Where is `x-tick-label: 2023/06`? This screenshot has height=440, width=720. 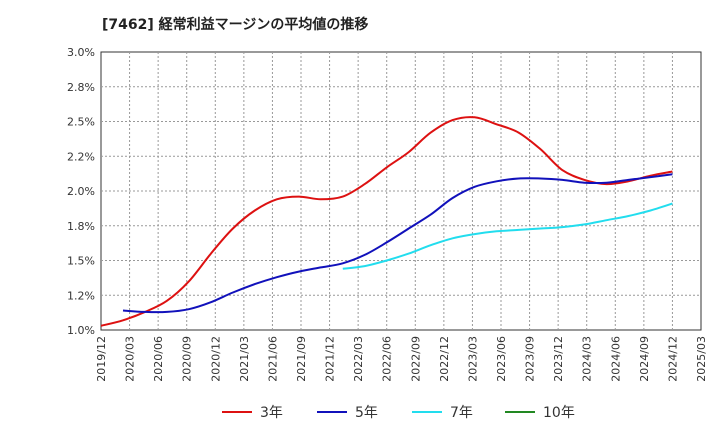
x-tick-label: 2023/06 is located at coordinates (501, 359).